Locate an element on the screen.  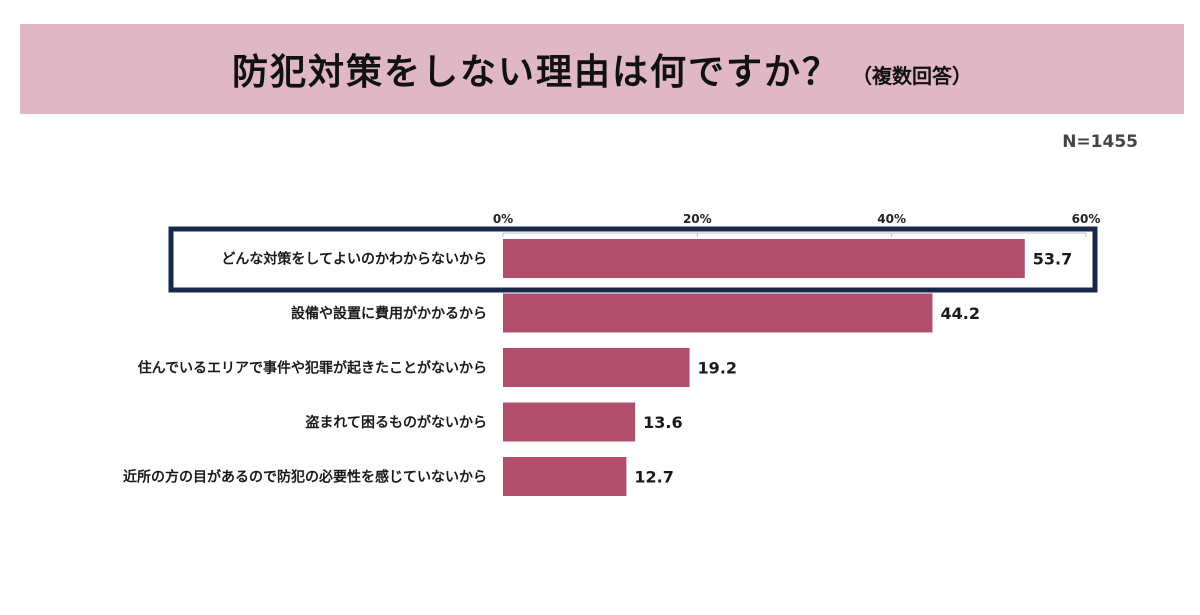
x-tick-label: 0% is located at coordinates (503, 219).